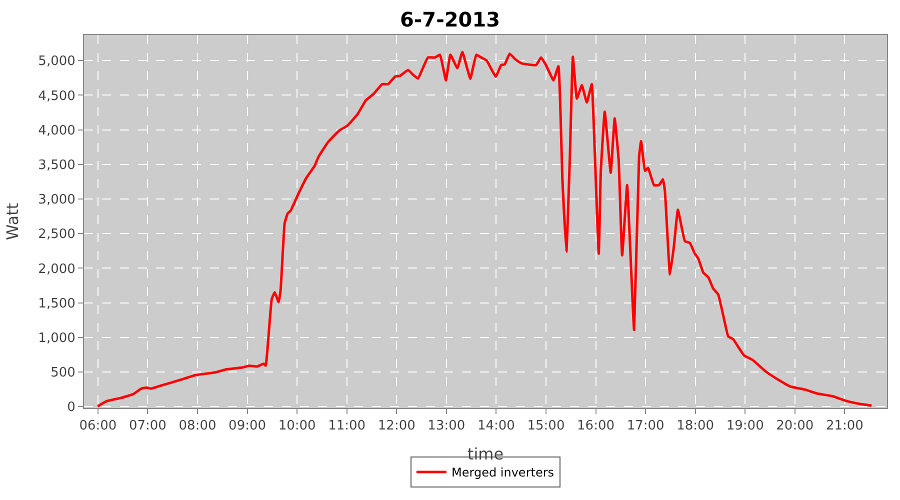 The image size is (900, 500). I want to click on x-tick-label: 19:00, so click(745, 426).